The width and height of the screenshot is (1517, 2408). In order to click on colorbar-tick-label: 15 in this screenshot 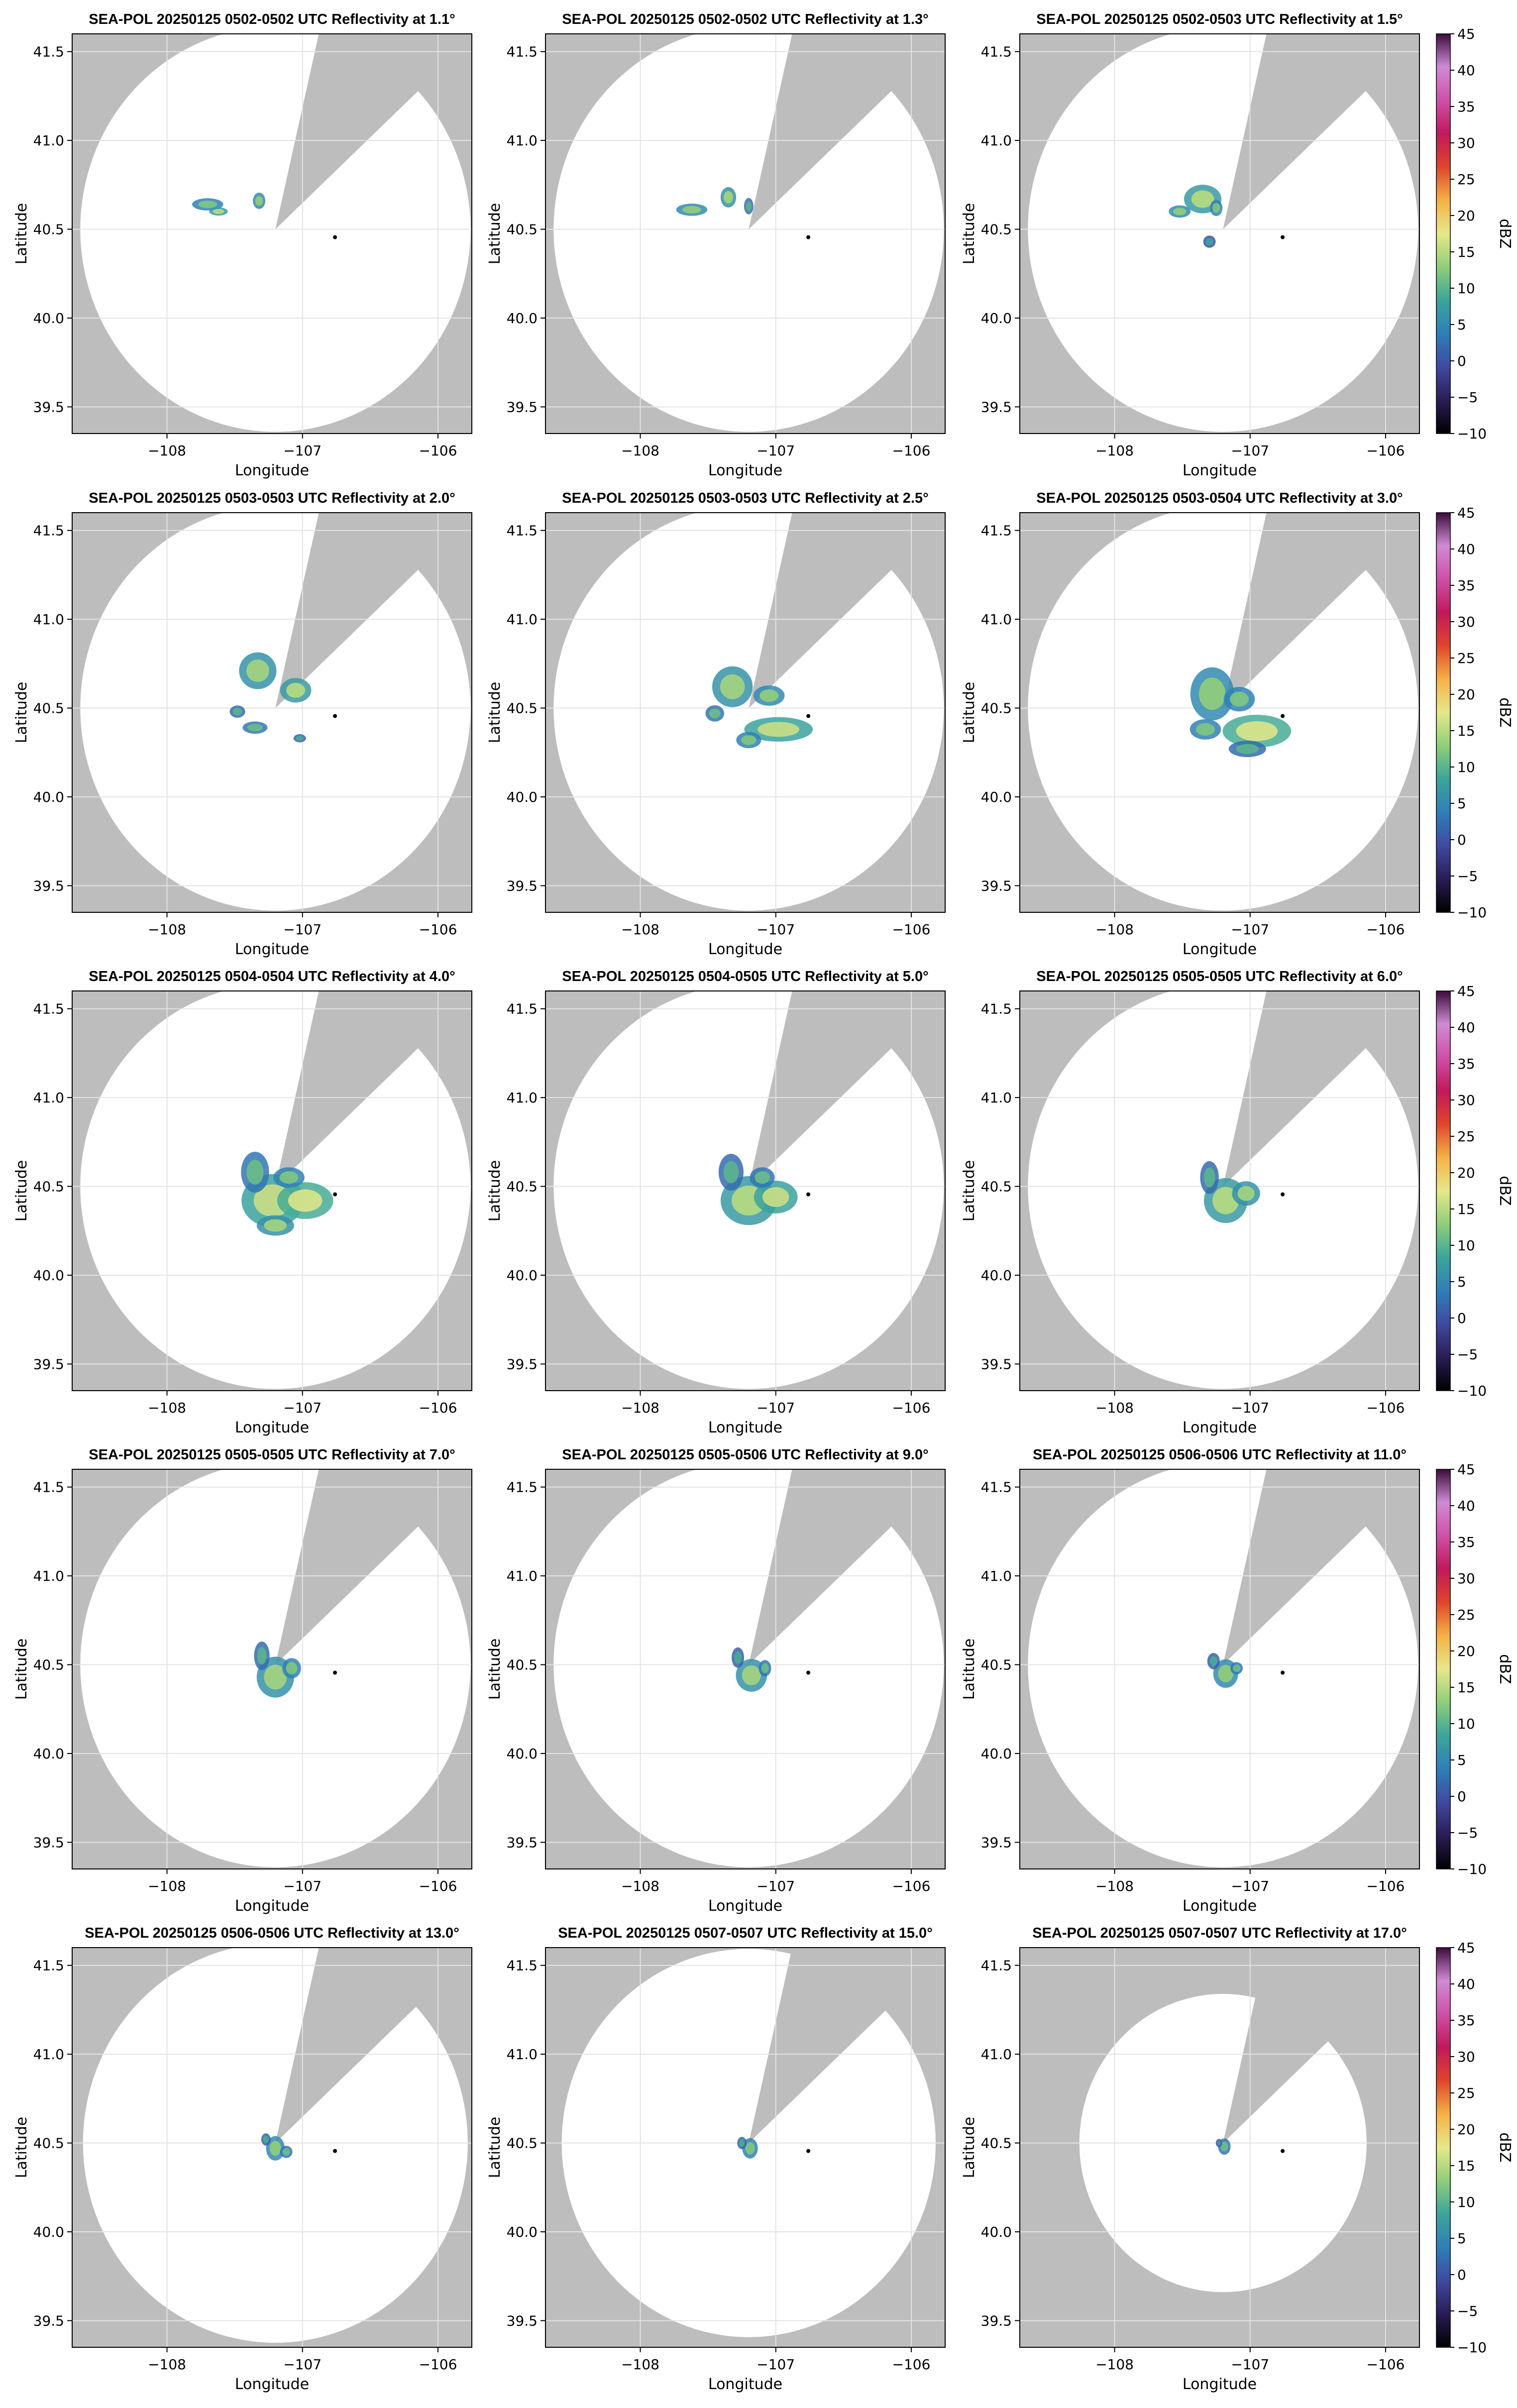, I will do `click(1466, 1209)`.